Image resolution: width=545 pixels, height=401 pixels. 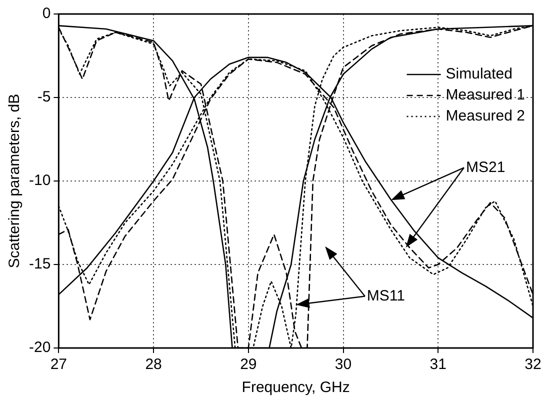 I want to click on y-axis-title: Scattering parameters, dB, so click(x=15, y=181).